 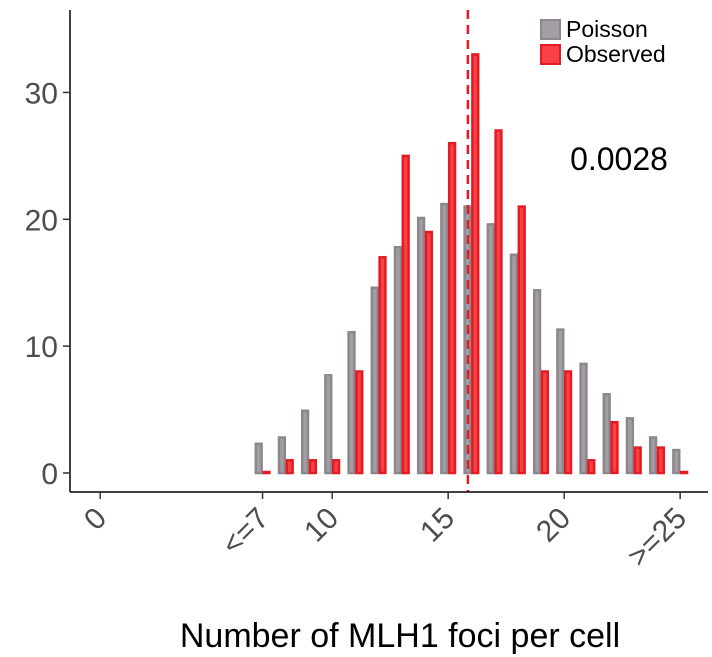 What do you see at coordinates (41, 220) in the screenshot?
I see `y-tick-label-20: 20` at bounding box center [41, 220].